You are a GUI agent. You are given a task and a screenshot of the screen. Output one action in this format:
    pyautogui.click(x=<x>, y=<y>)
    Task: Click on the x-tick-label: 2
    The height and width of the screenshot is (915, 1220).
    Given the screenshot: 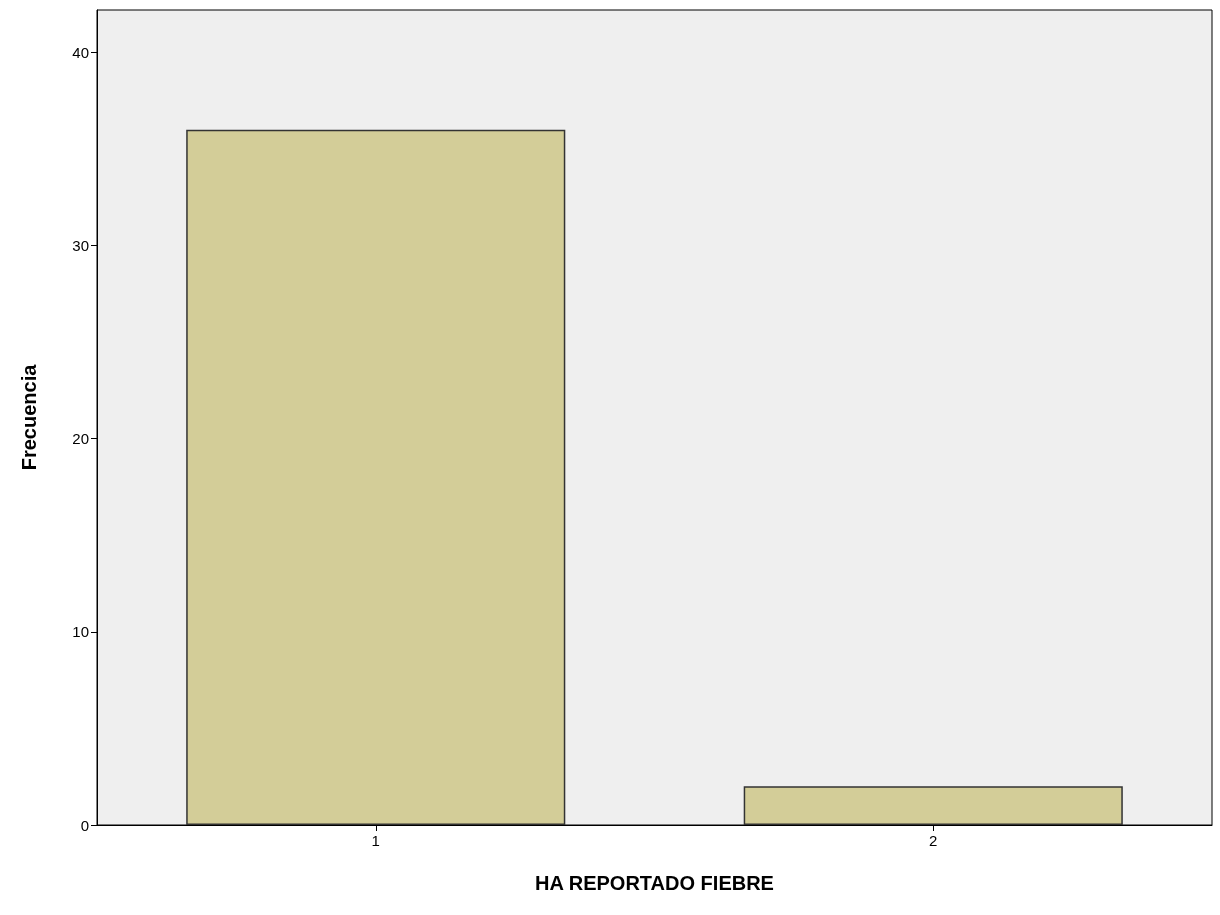 What is the action you would take?
    pyautogui.click(x=933, y=840)
    